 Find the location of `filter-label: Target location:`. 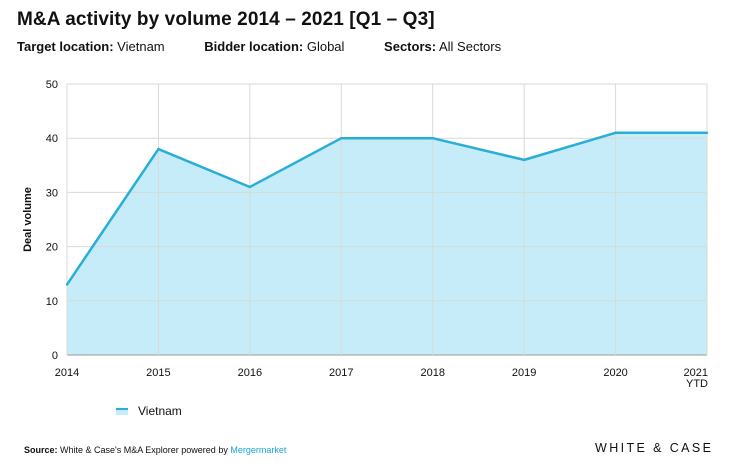

filter-label: Target location: is located at coordinates (65, 46).